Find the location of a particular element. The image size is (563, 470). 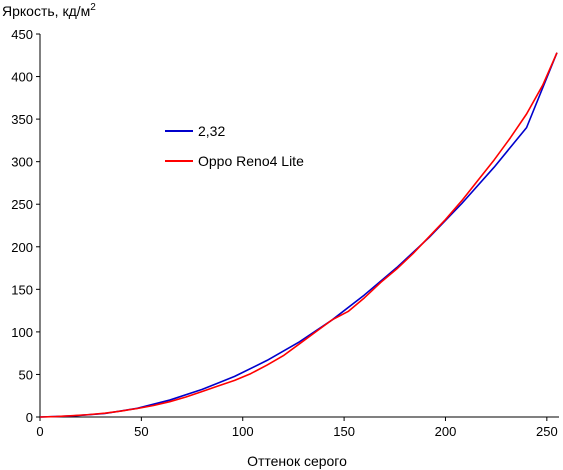

y-tick-label: 100 is located at coordinates (22, 332).